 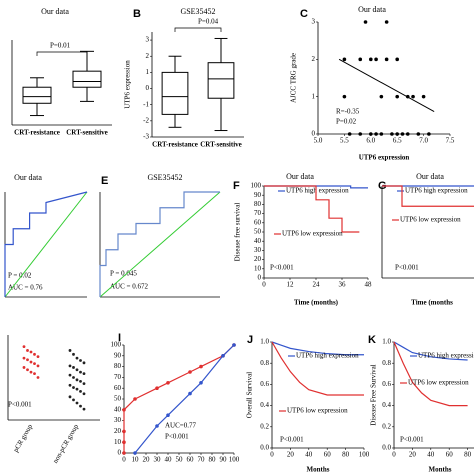 What do you see at coordinates (238, 232) in the screenshot?
I see `y-axis-label: Disease free survival` at bounding box center [238, 232].